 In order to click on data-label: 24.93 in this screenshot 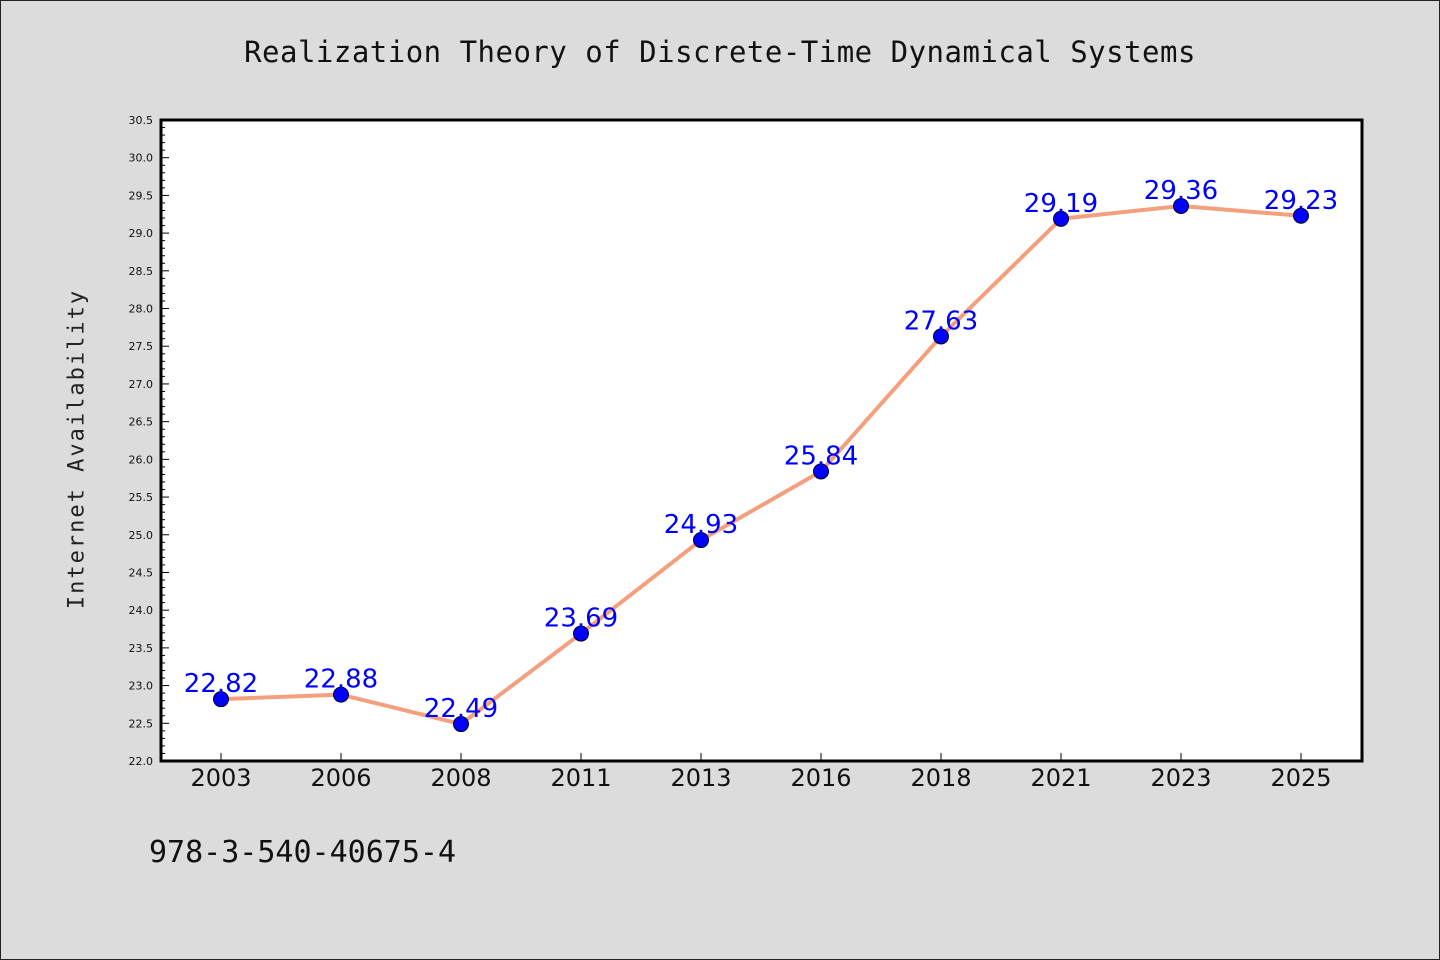, I will do `click(701, 525)`.